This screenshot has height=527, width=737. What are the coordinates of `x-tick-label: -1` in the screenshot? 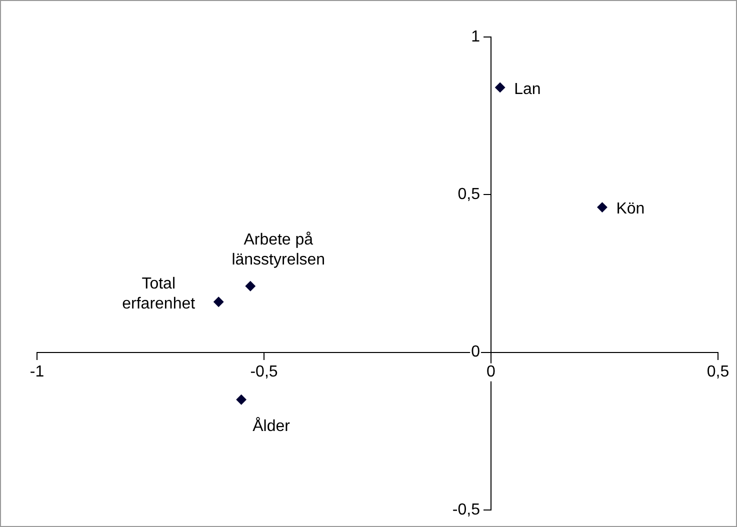 It's located at (37, 372).